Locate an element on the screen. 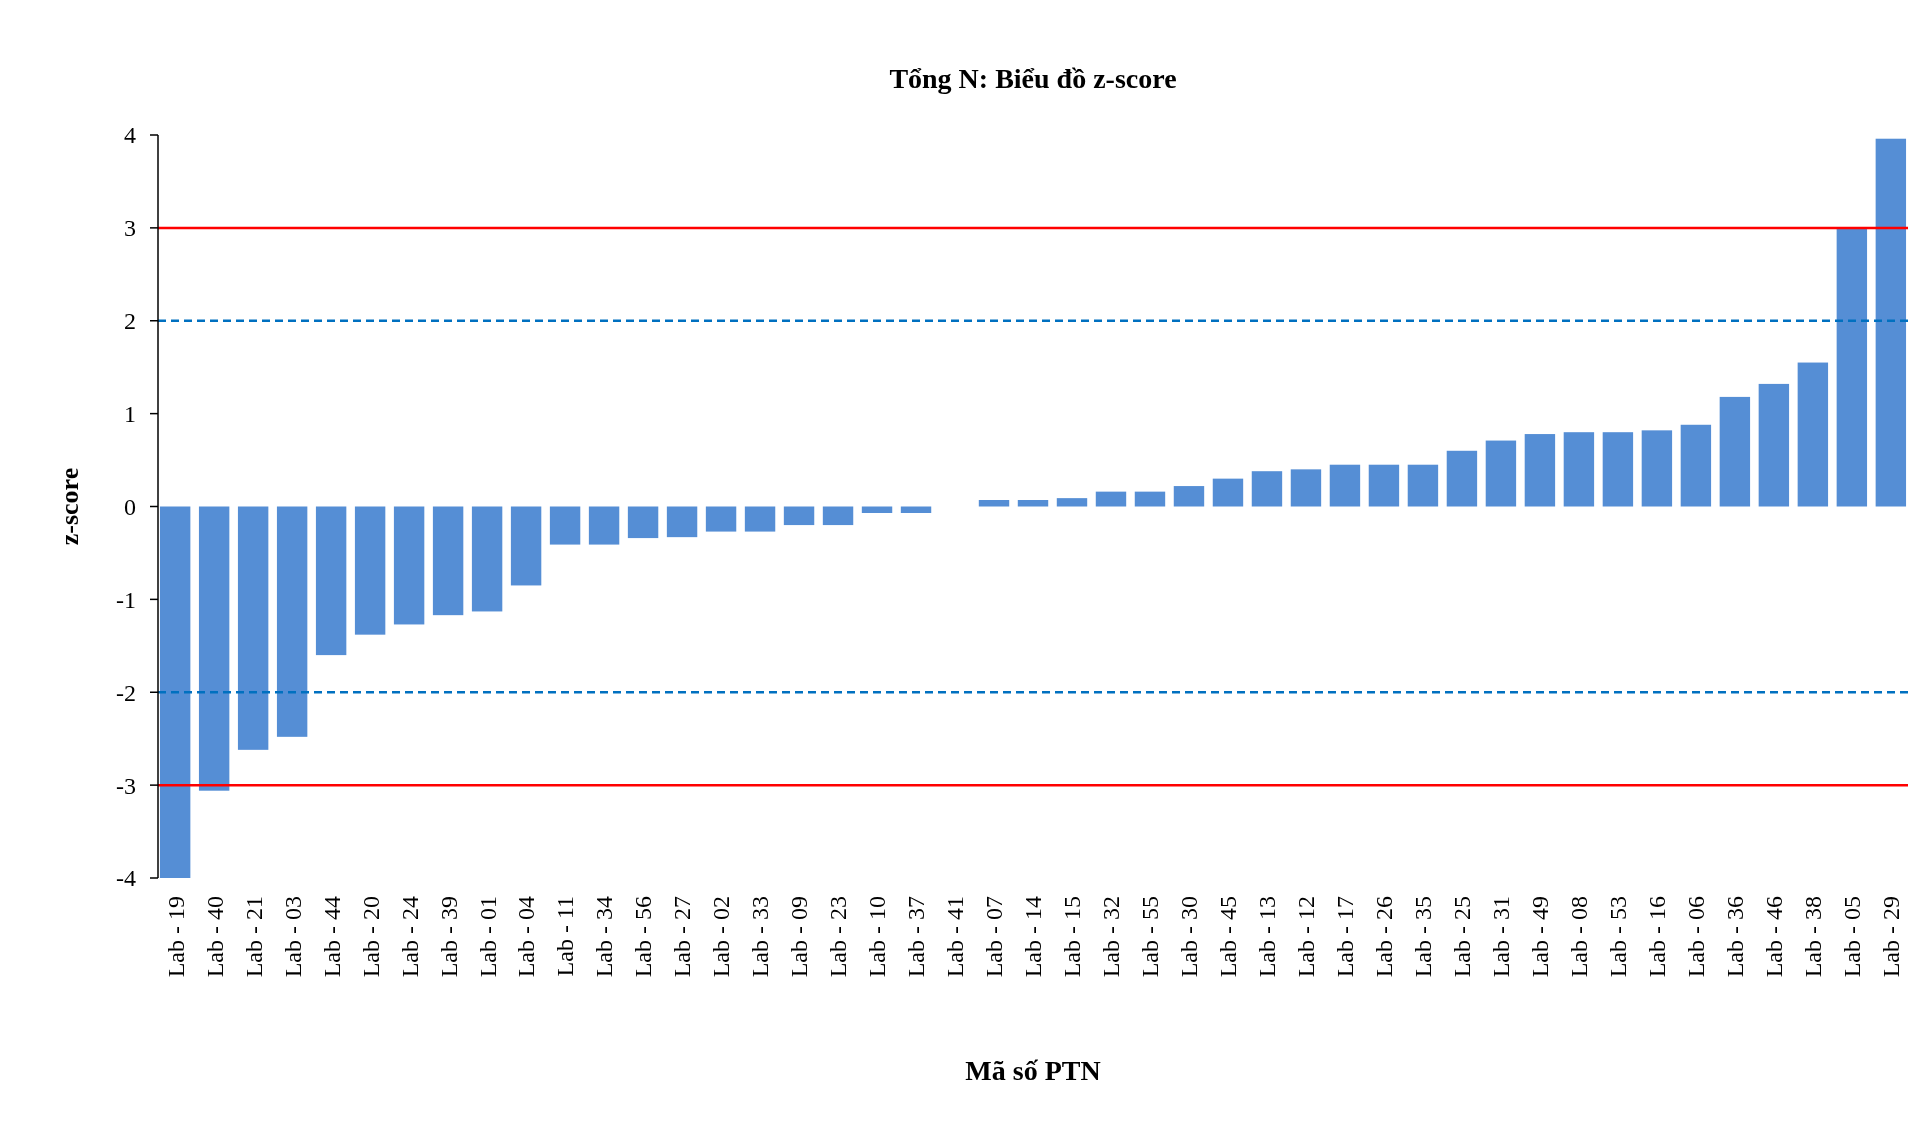  x-tick-label: Lab - 02 is located at coordinates (721, 937).